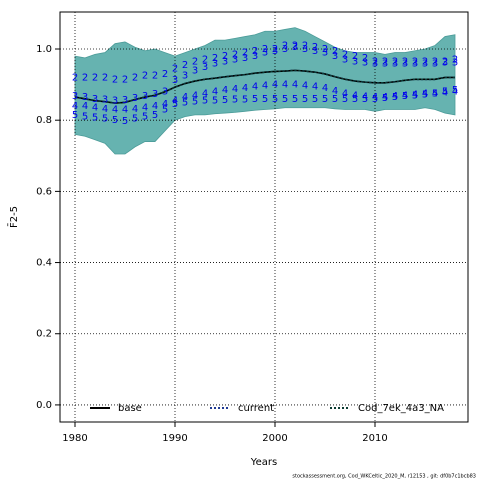 Image resolution: width=480 pixels, height=480 pixels. Describe the element at coordinates (374, 438) in the screenshot. I see `x-tick-label: 2010` at that location.